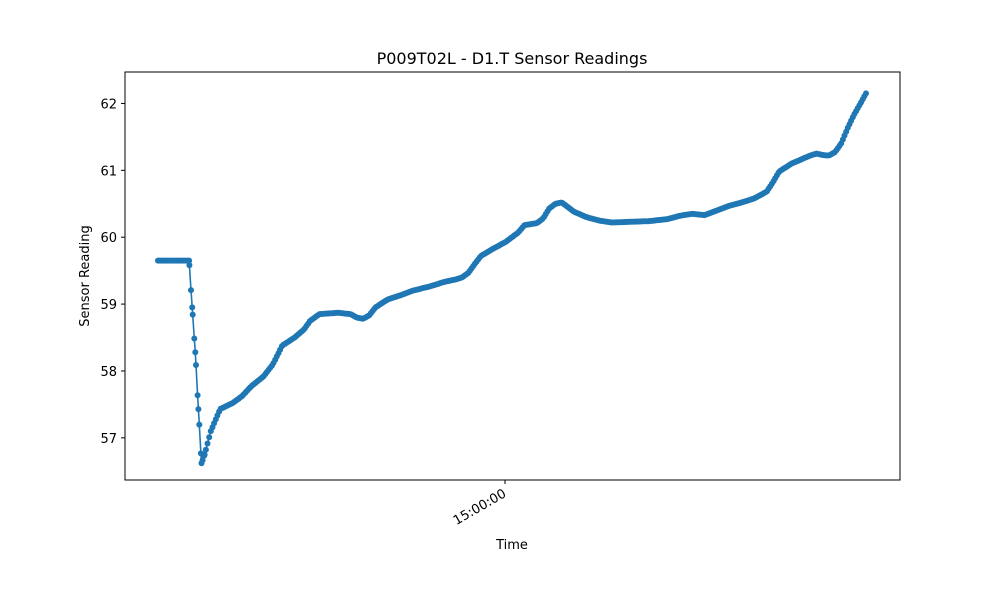  What do you see at coordinates (108, 104) in the screenshot?
I see `y-tick-label: 62` at bounding box center [108, 104].